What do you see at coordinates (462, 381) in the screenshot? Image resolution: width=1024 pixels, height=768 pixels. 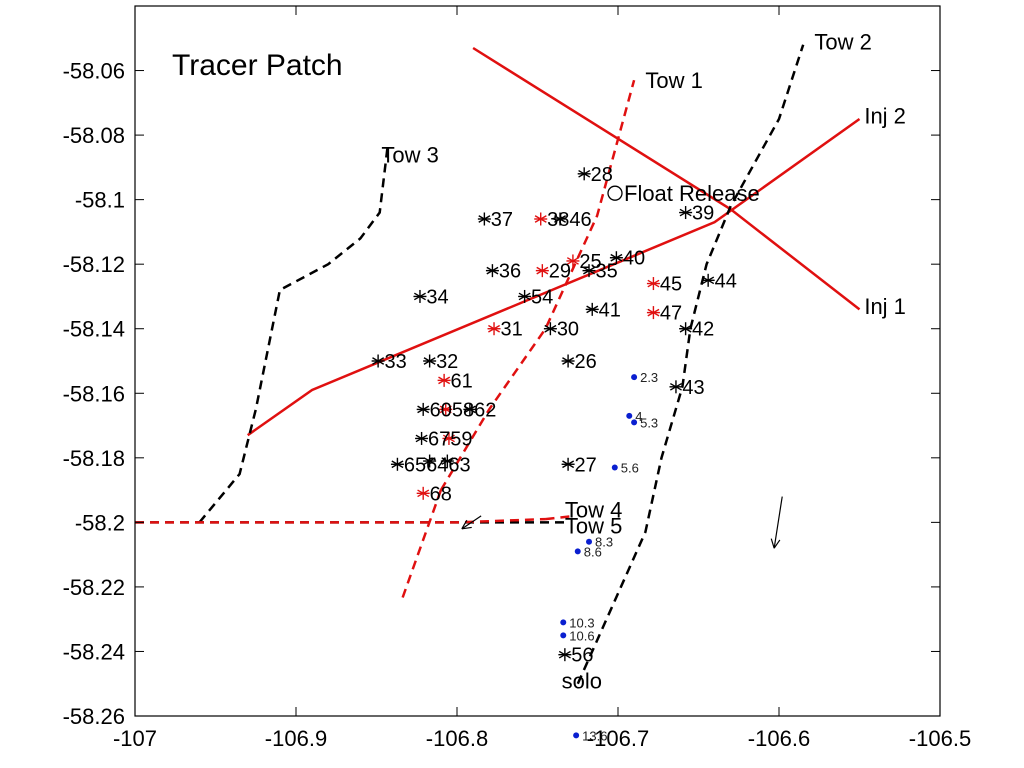 I see `station-label-21: 61` at bounding box center [462, 381].